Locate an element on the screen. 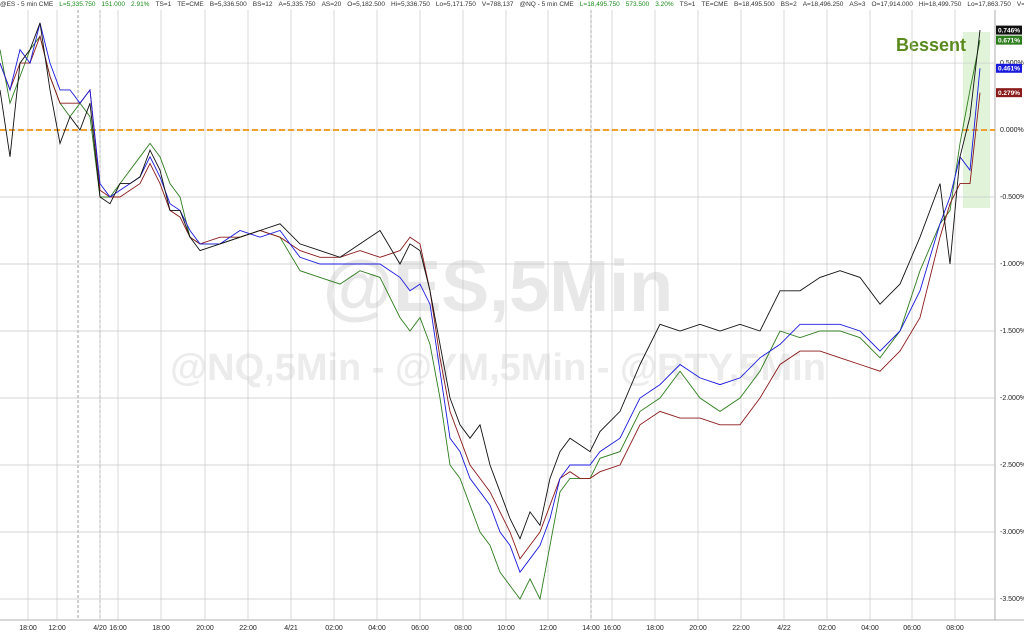  y-tick-label: -3.000% is located at coordinates (1012, 532).